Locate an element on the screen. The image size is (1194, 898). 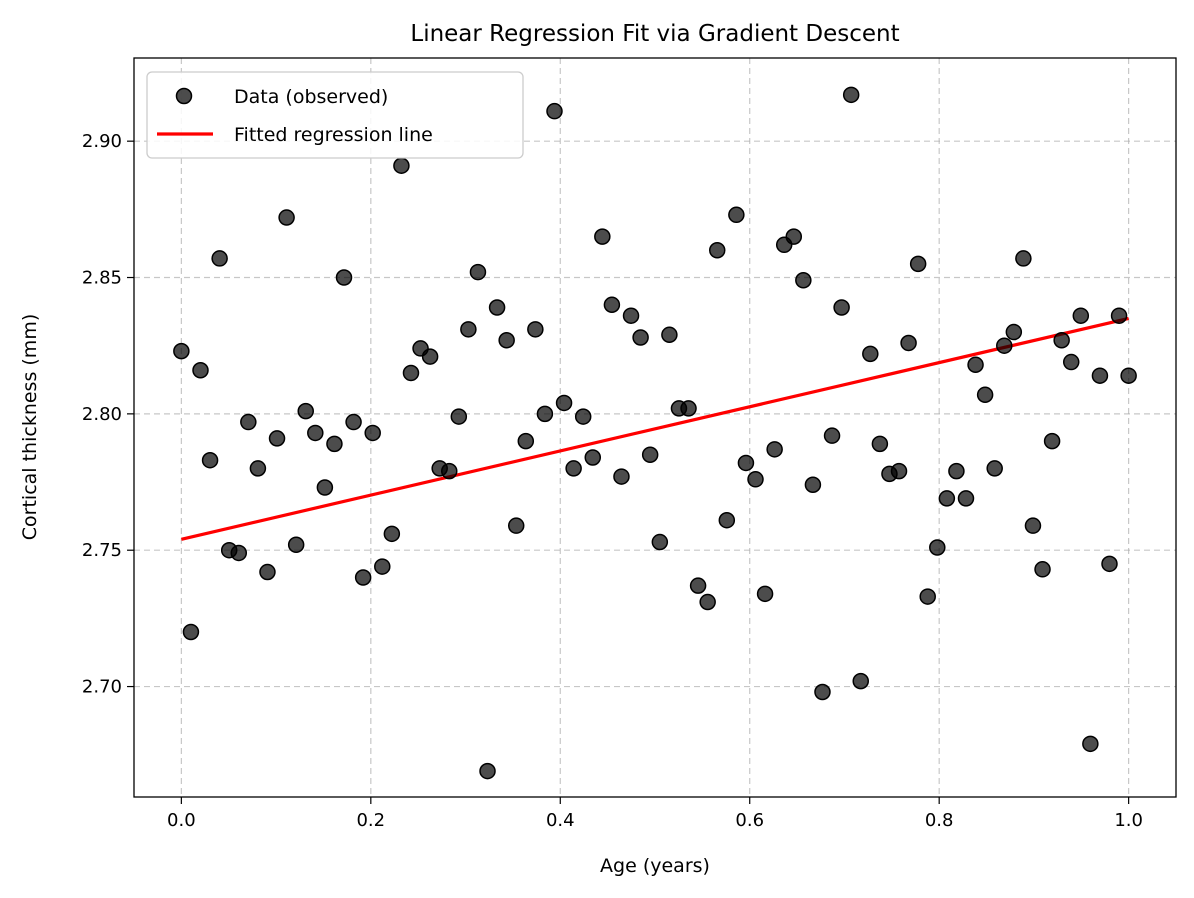
y-axis-ticks: 2.70 2.75 2.80 2.85 2.90 is located at coordinates (108, 414).